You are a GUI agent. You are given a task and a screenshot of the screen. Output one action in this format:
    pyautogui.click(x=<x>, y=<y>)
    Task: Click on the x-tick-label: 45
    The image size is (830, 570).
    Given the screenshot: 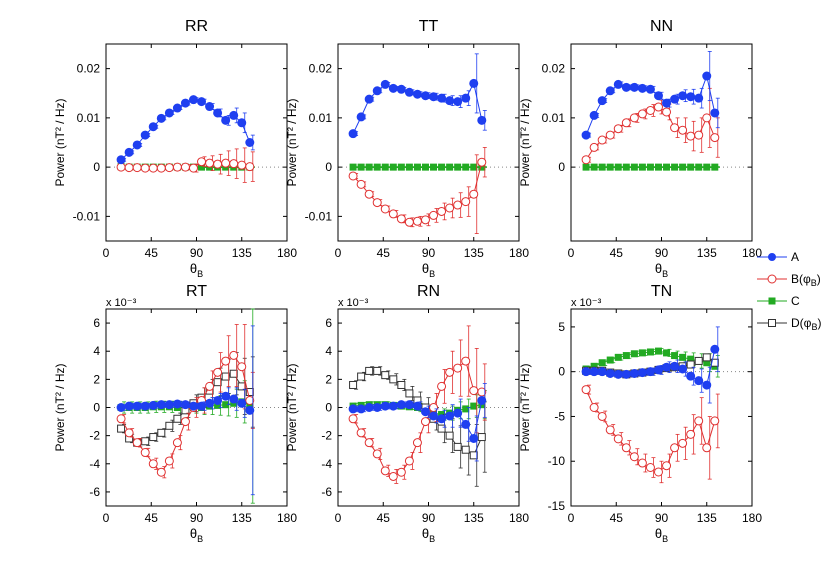 What is the action you would take?
    pyautogui.click(x=384, y=253)
    